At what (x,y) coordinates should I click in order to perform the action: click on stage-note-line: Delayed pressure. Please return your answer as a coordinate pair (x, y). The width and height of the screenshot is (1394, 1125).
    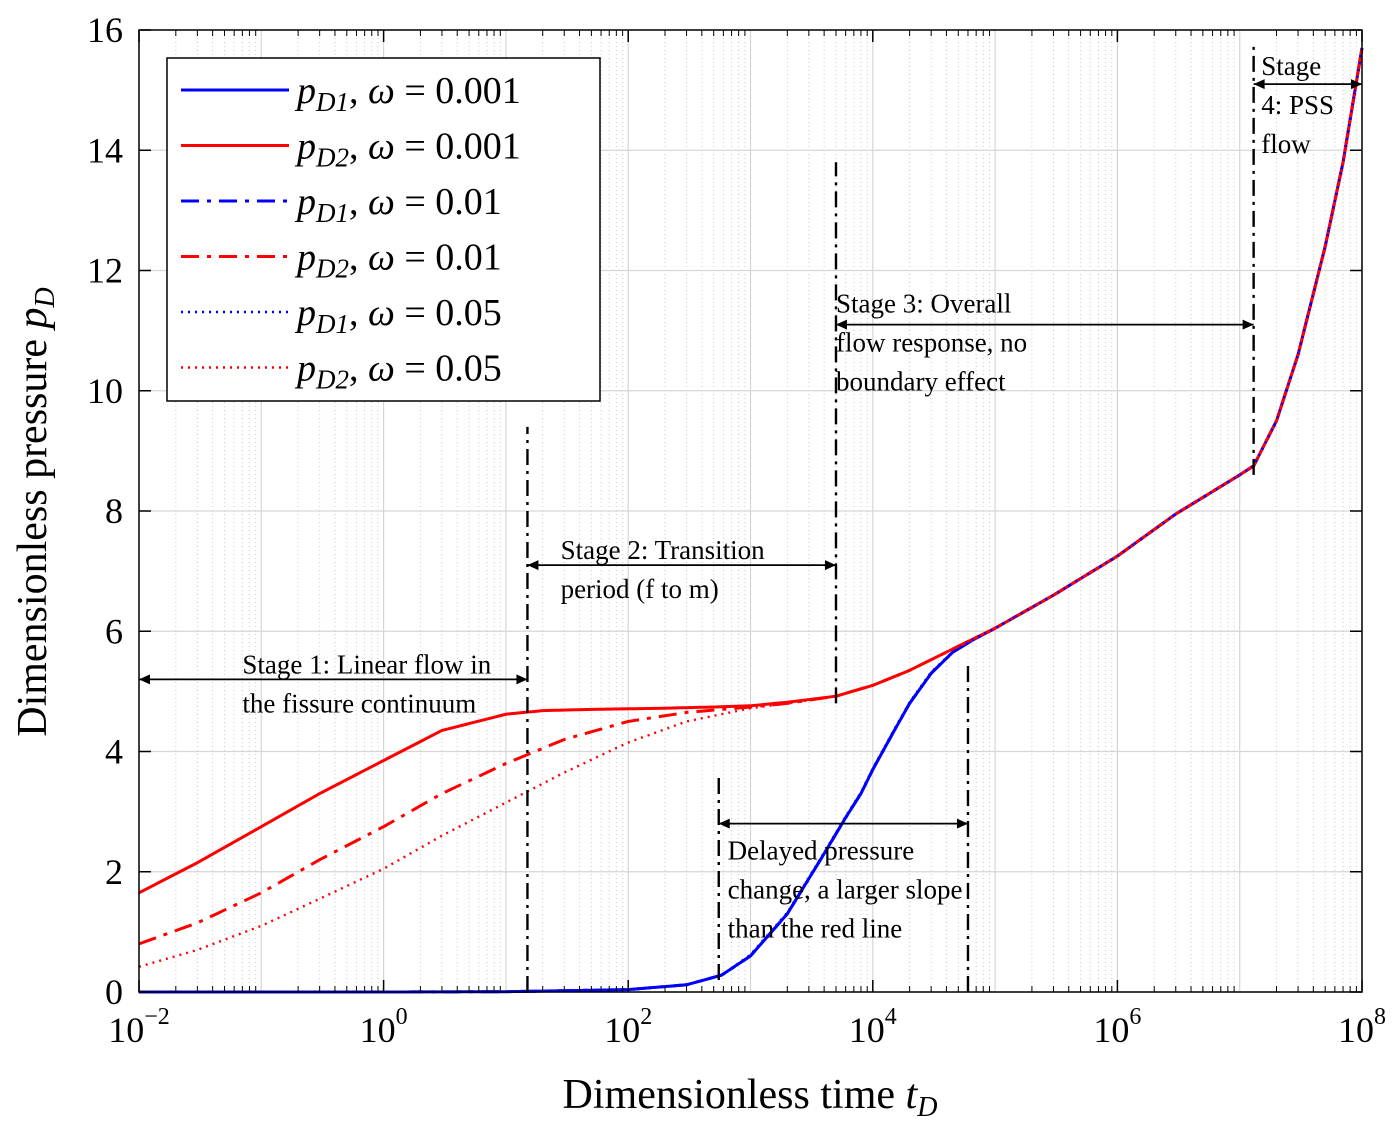
    Looking at the image, I should click on (821, 851).